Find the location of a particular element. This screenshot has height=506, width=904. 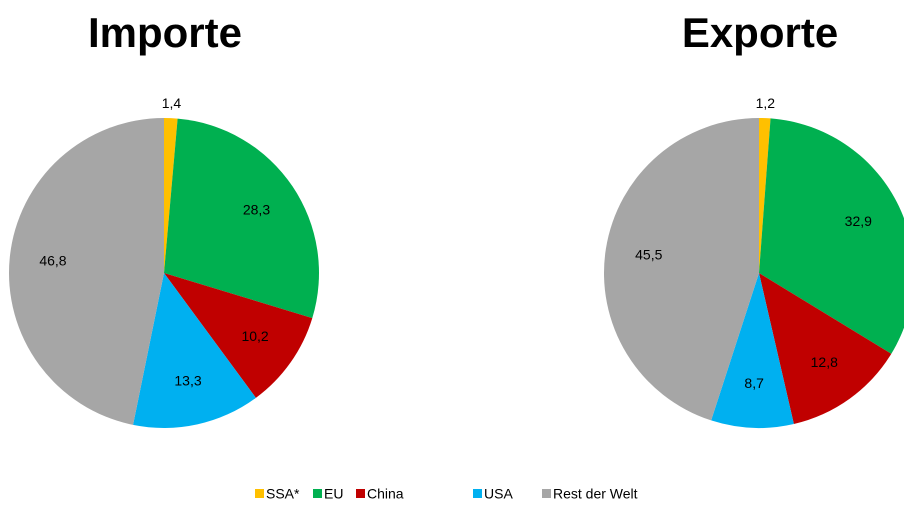

data-label: 46,8 is located at coordinates (52, 261).